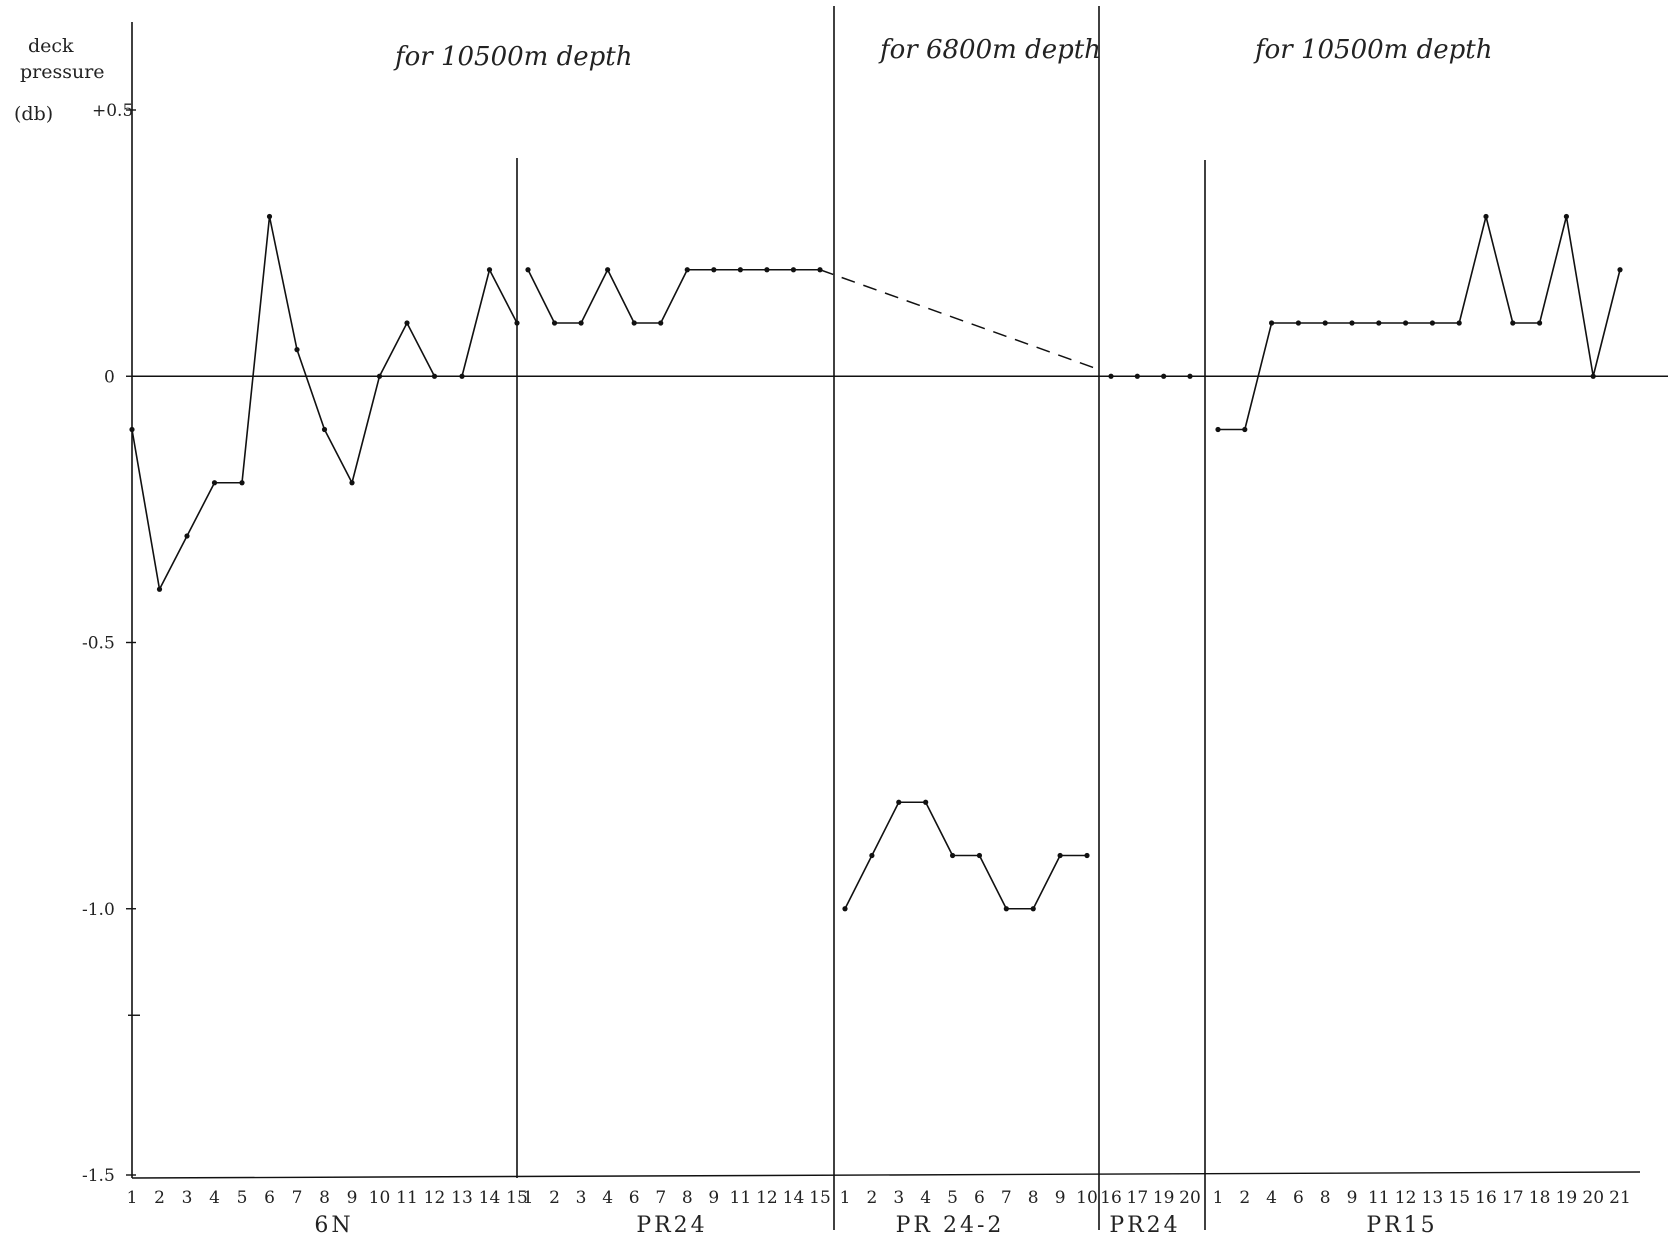  What do you see at coordinates (1401, 1225) in the screenshot?
I see `group-label: PR15` at bounding box center [1401, 1225].